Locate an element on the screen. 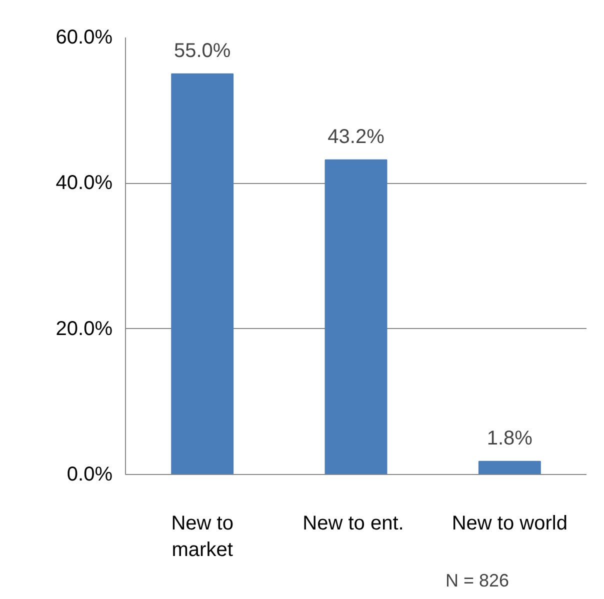 This screenshot has width=604, height=599. data-label: 55.0% is located at coordinates (202, 51).